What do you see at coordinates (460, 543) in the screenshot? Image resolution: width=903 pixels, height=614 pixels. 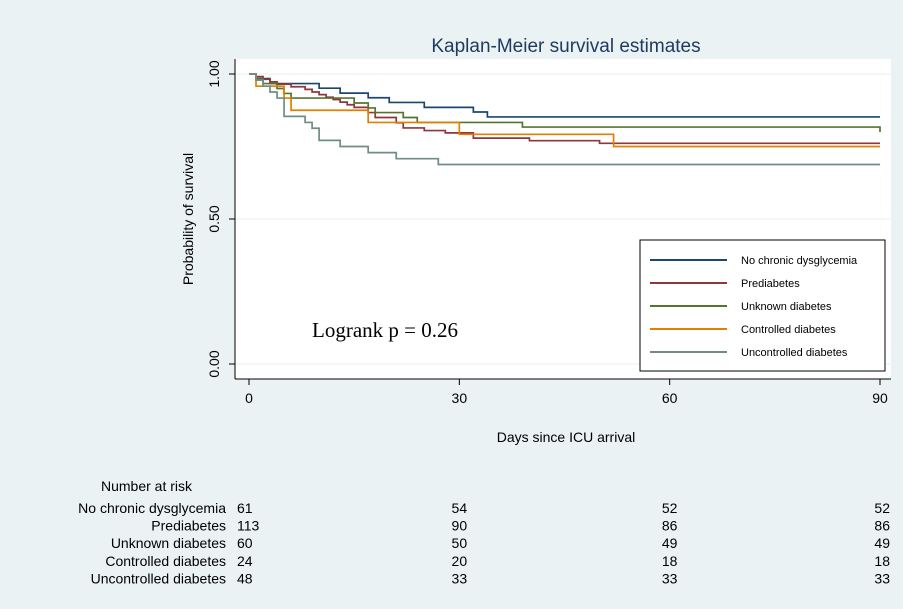 I see `risk-count-2-1: 50` at bounding box center [460, 543].